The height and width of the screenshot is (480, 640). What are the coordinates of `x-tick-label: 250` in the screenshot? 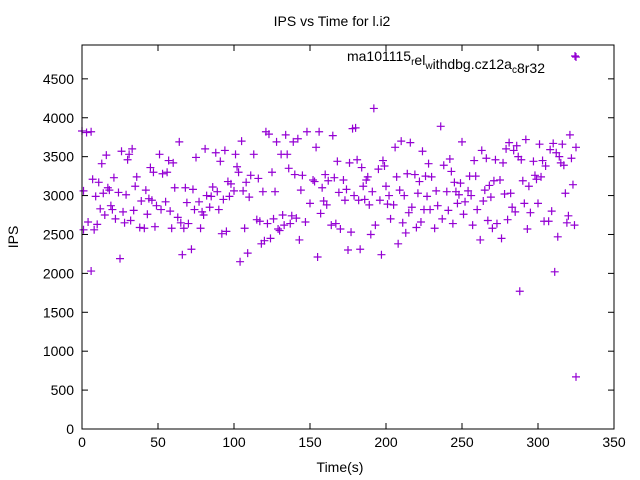 It's located at (462, 442).